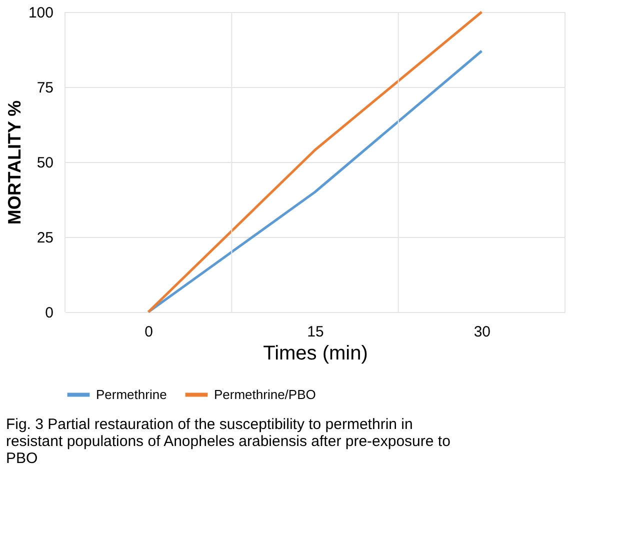  I want to click on x-tick-label: 15, so click(315, 332).